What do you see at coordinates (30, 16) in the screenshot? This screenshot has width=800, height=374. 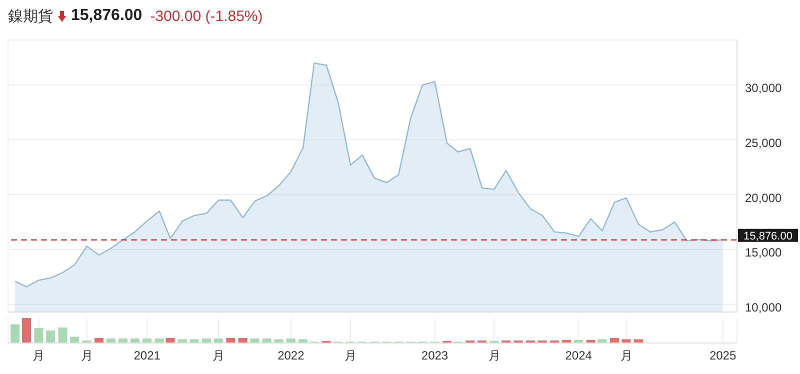 I see `chart-title: 鎳期貨` at bounding box center [30, 16].